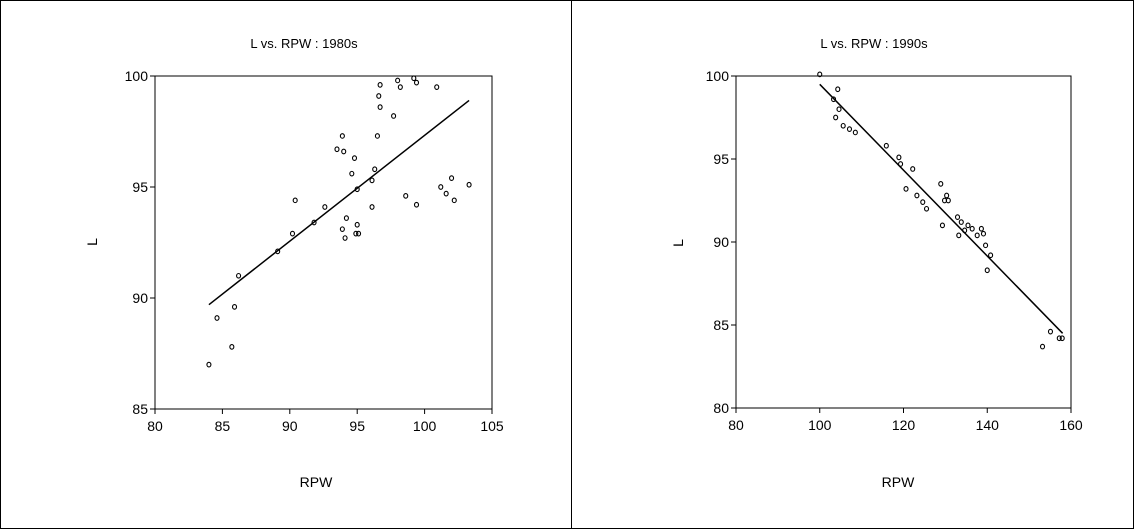  Describe the element at coordinates (874, 43) in the screenshot. I see `chart-title: L vs. RPW : 1990s` at that location.